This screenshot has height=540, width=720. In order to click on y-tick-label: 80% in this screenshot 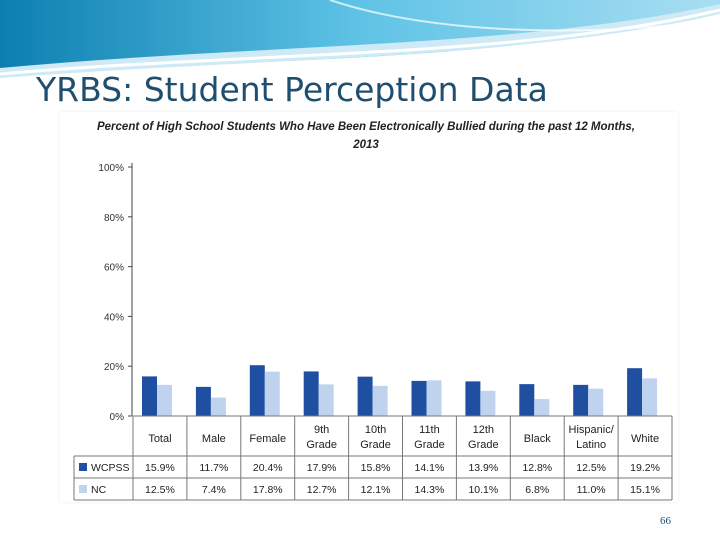, I will do `click(114, 218)`.